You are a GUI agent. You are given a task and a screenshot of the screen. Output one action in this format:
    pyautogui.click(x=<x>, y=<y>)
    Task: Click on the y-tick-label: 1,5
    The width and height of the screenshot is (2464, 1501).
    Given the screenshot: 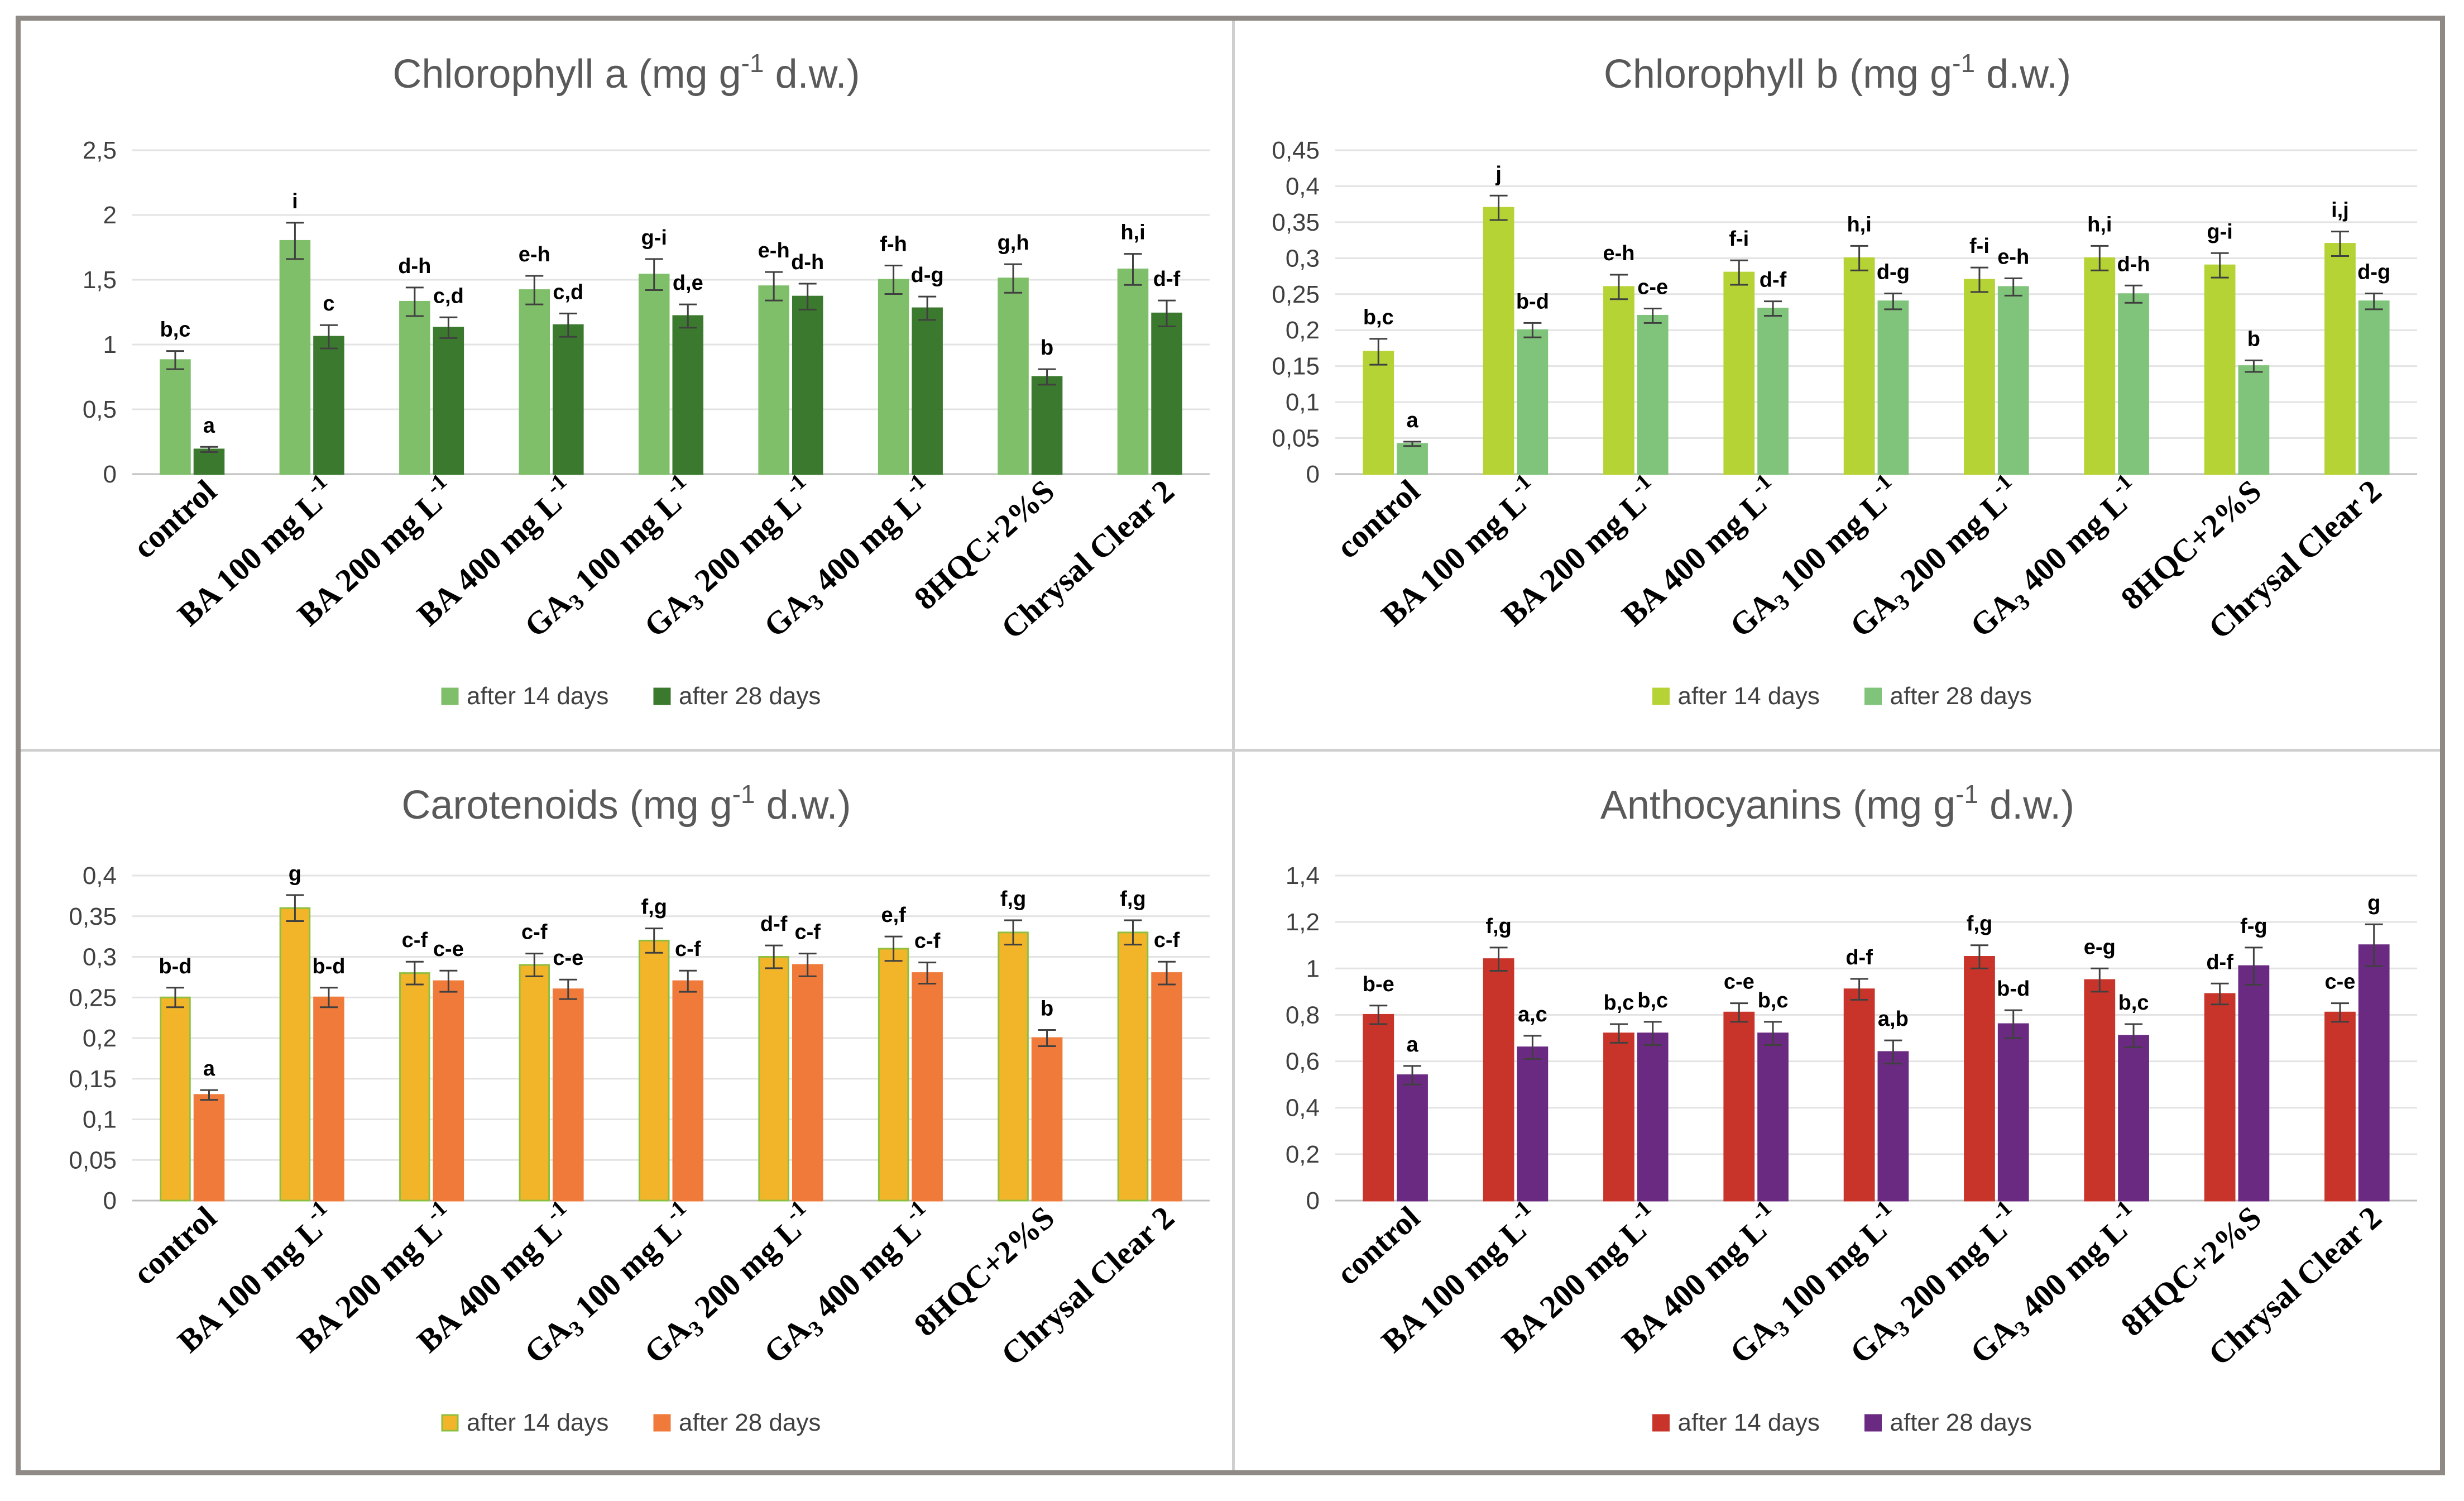 What is the action you would take?
    pyautogui.click(x=100, y=280)
    